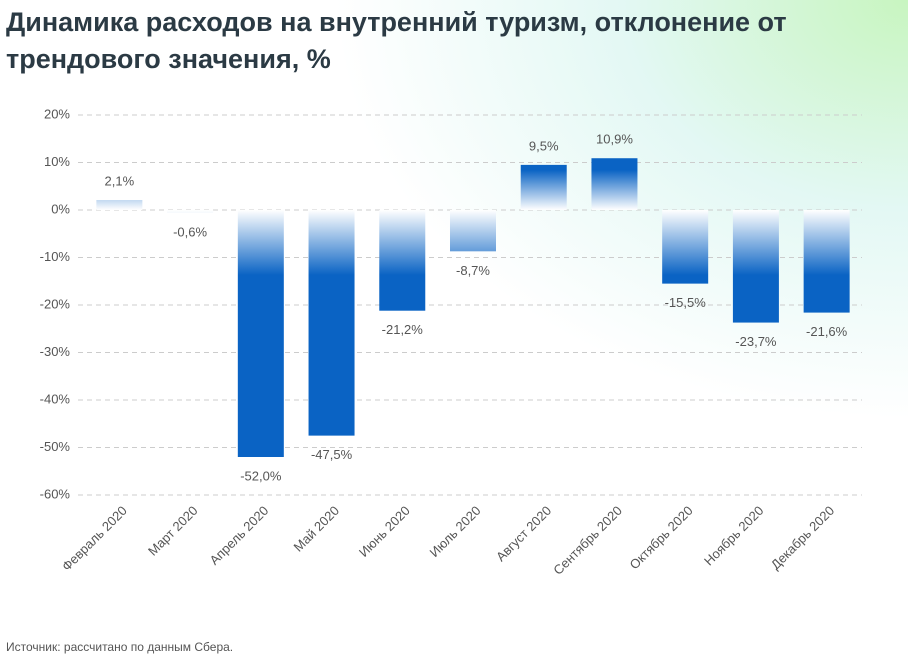 This screenshot has width=908, height=664. I want to click on y-tick-label: -60%, so click(55, 493).